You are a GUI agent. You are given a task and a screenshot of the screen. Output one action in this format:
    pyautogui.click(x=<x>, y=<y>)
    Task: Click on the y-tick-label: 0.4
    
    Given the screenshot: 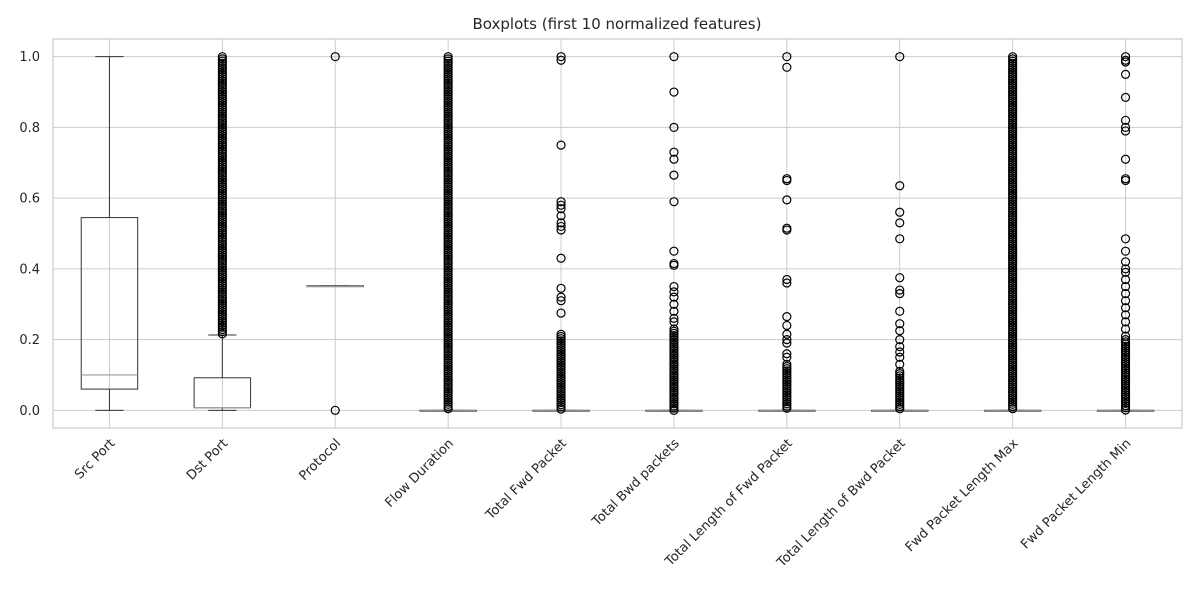 What is the action you would take?
    pyautogui.click(x=29, y=269)
    